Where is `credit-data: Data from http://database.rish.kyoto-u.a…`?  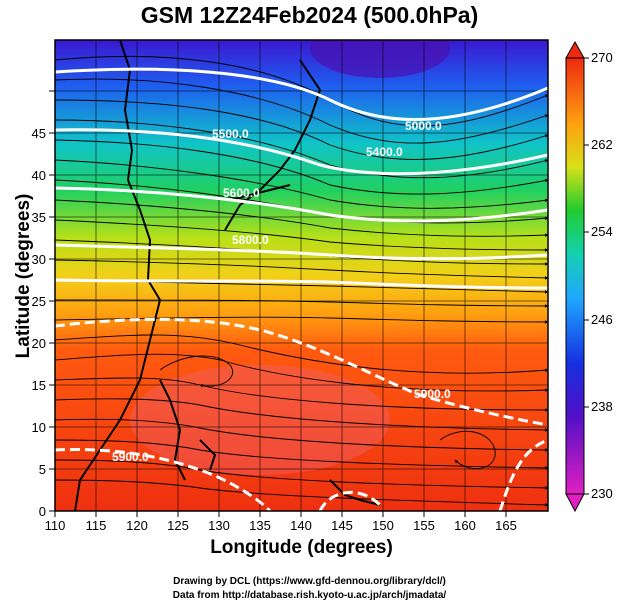
credit-data: Data from http://database.rish.kyoto-u.a… is located at coordinates (309, 595).